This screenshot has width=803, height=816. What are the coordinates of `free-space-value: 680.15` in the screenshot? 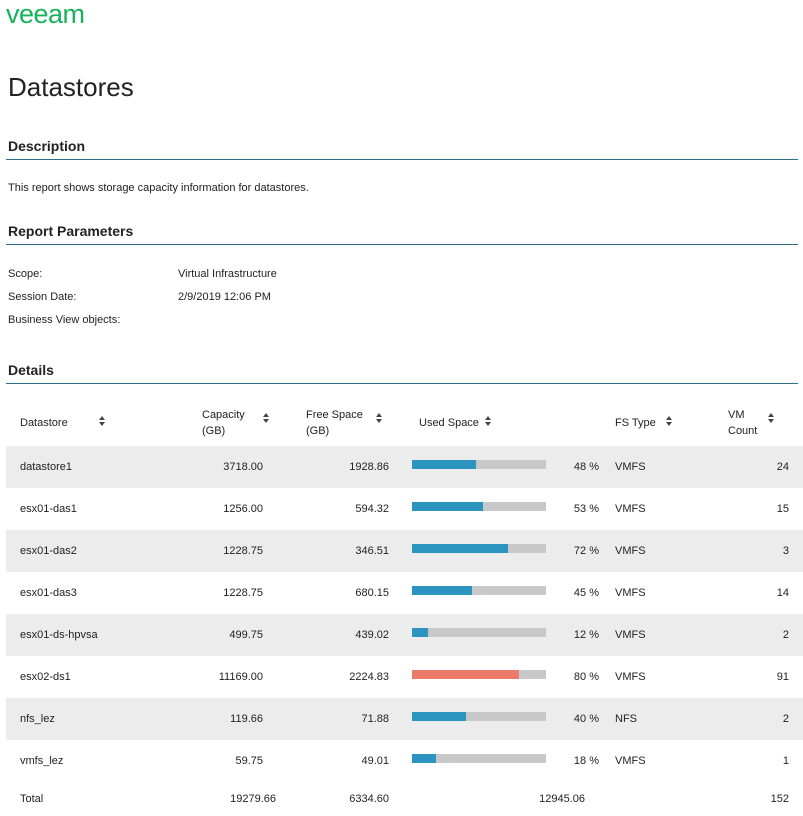 It's located at (372, 593).